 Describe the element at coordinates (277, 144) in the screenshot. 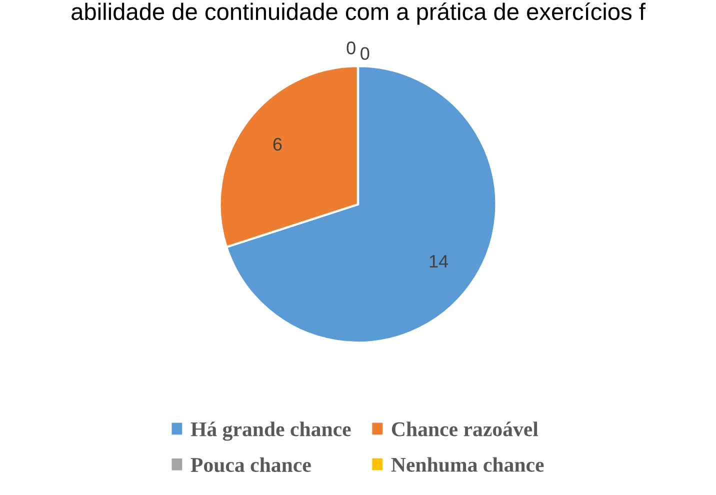

I see `data-label: 6` at that location.